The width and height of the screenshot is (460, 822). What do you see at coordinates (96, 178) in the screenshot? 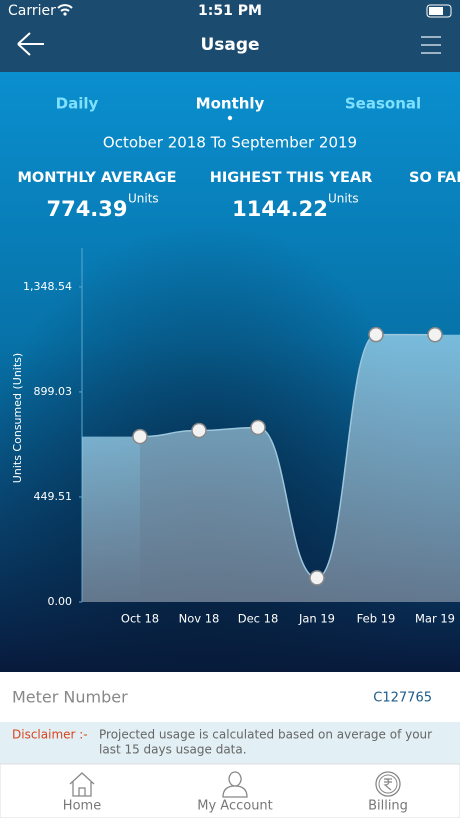
I see `stat-label: MONTHLY AVERAGE` at bounding box center [96, 178].